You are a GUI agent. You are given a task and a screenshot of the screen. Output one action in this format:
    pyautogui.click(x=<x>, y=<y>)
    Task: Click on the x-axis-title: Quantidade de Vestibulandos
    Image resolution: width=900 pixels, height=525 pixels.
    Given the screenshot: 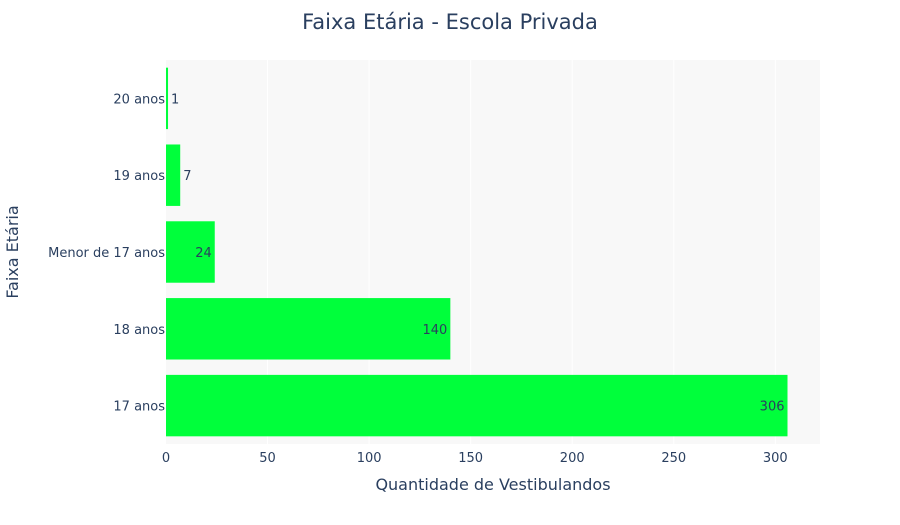 What is the action you would take?
    pyautogui.click(x=492, y=484)
    